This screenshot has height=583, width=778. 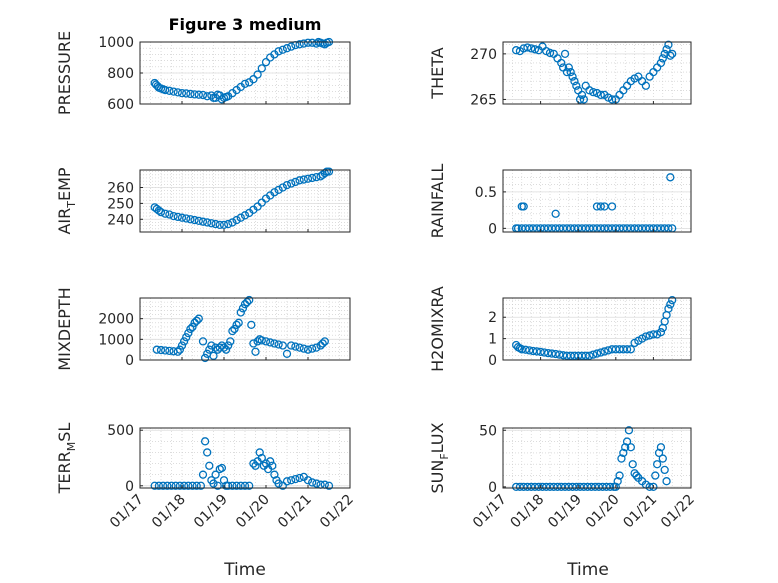 What do you see at coordinates (120, 431) in the screenshot?
I see `y-tick-label: 500` at bounding box center [120, 431].